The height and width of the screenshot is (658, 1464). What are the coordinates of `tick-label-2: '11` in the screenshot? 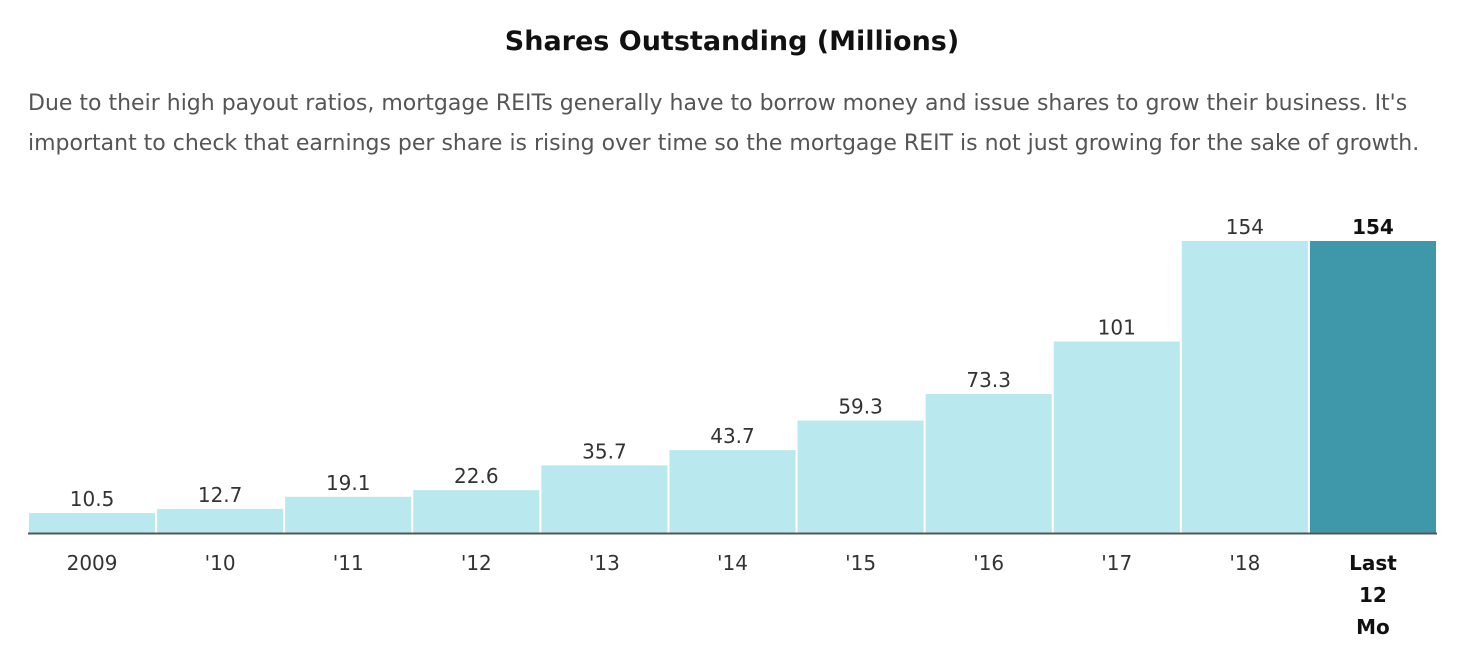 It's located at (348, 563).